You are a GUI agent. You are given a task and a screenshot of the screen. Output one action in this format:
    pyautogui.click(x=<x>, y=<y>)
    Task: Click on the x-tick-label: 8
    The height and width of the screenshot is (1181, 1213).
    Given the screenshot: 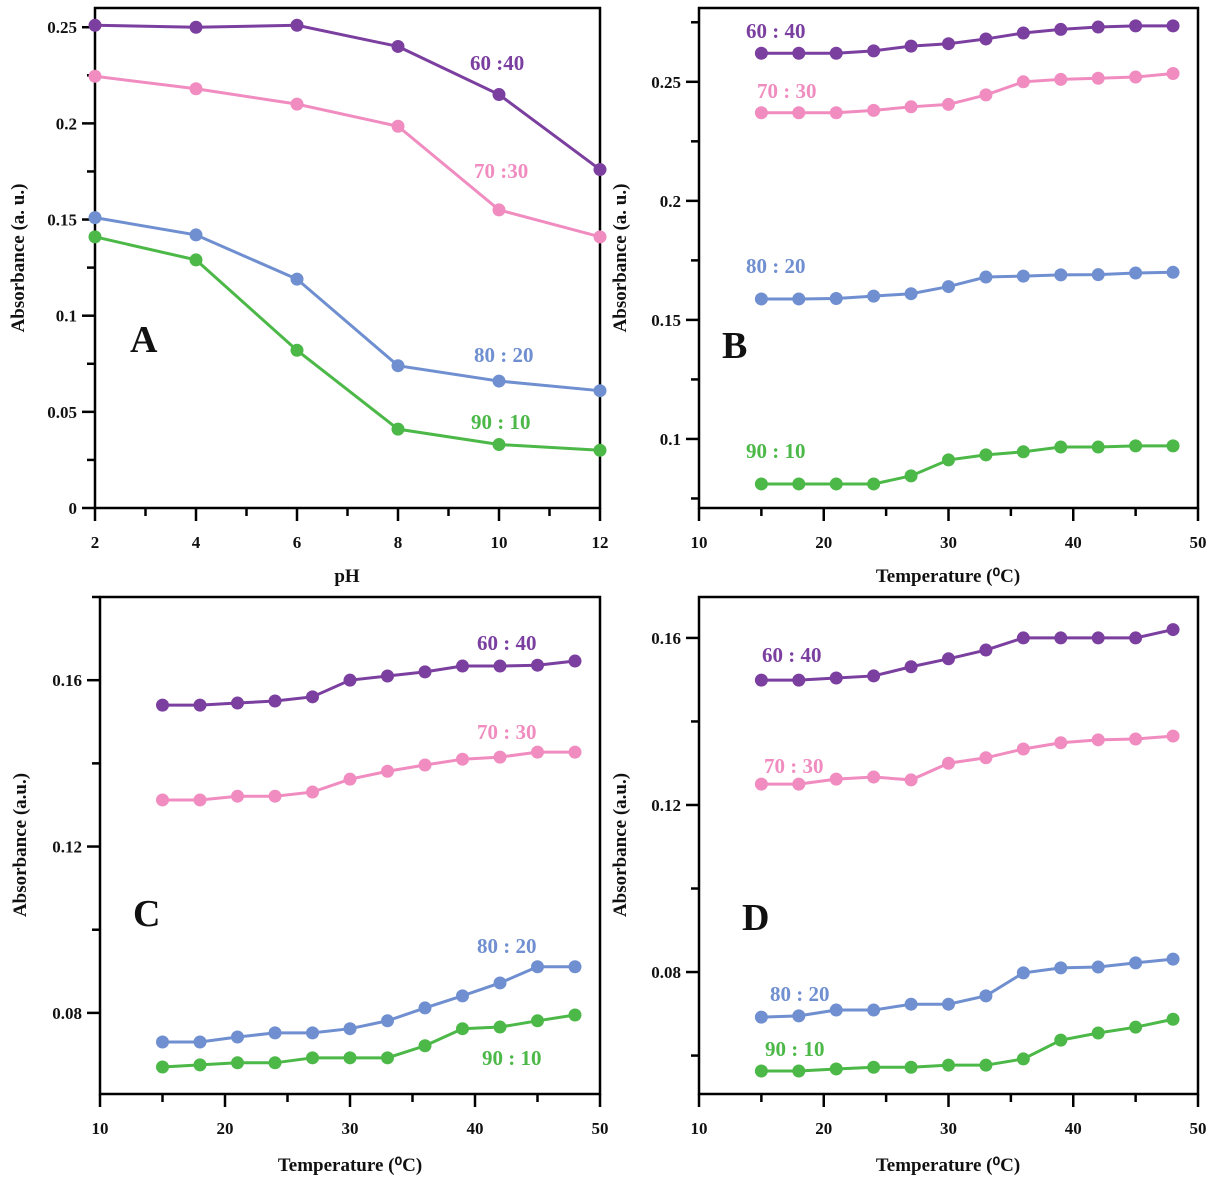 What is the action you would take?
    pyautogui.click(x=398, y=542)
    